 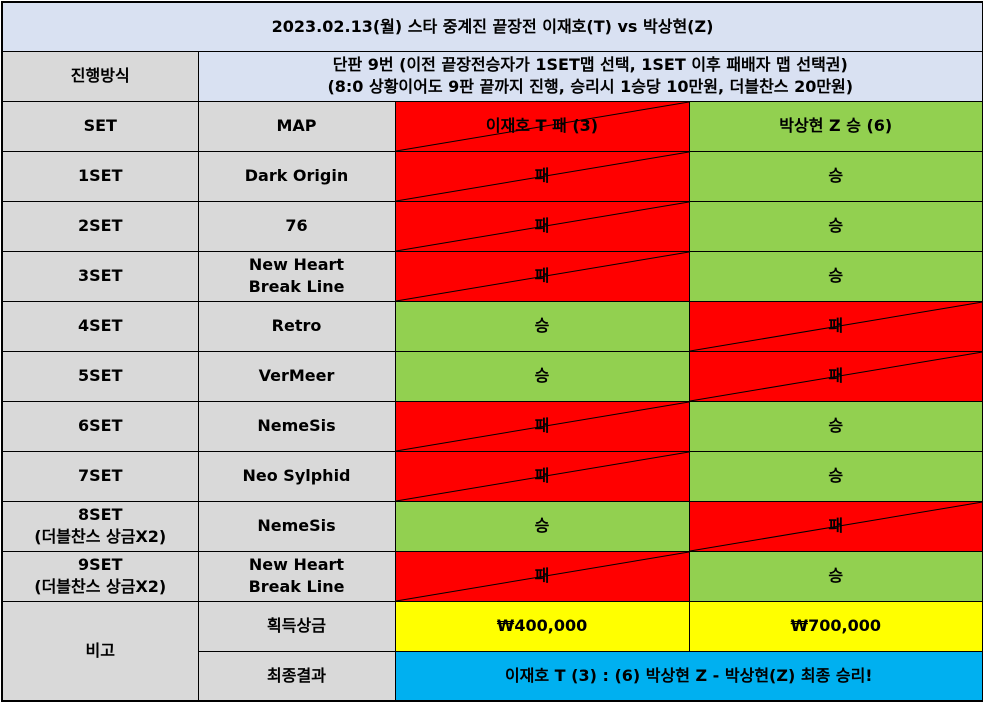 I want to click on map-name-line: Dark Origin, so click(x=296, y=175).